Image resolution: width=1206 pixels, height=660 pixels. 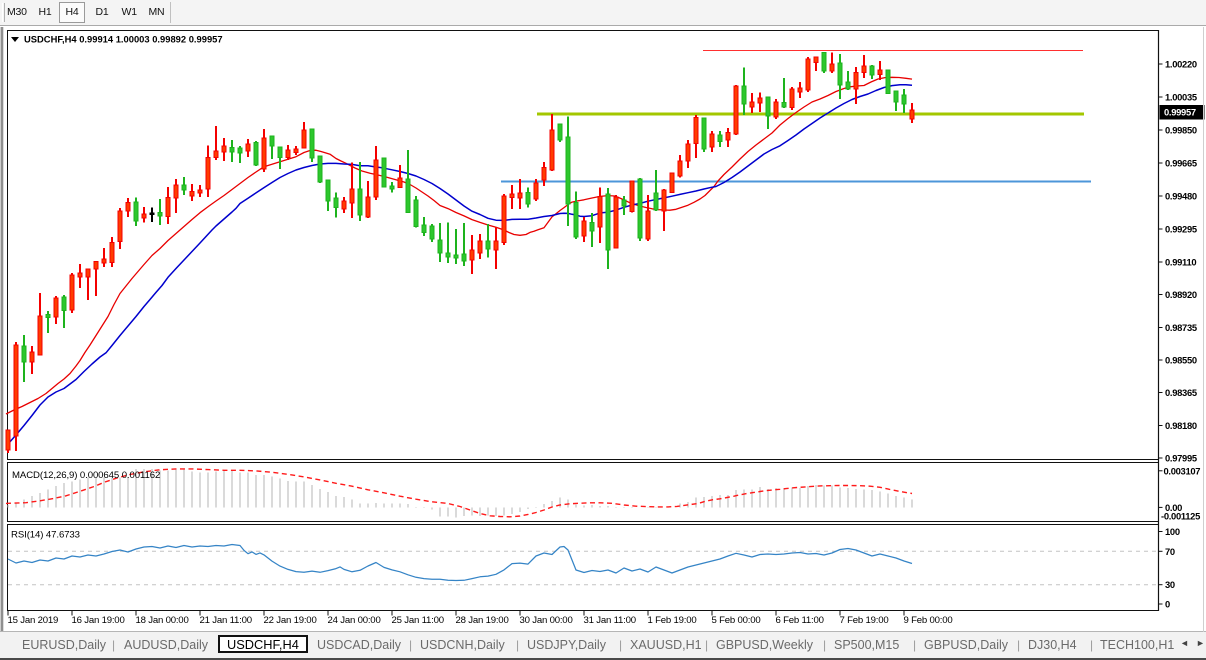 What do you see at coordinates (1181, 196) in the screenshot?
I see `svg-text: 0.99480` at bounding box center [1181, 196].